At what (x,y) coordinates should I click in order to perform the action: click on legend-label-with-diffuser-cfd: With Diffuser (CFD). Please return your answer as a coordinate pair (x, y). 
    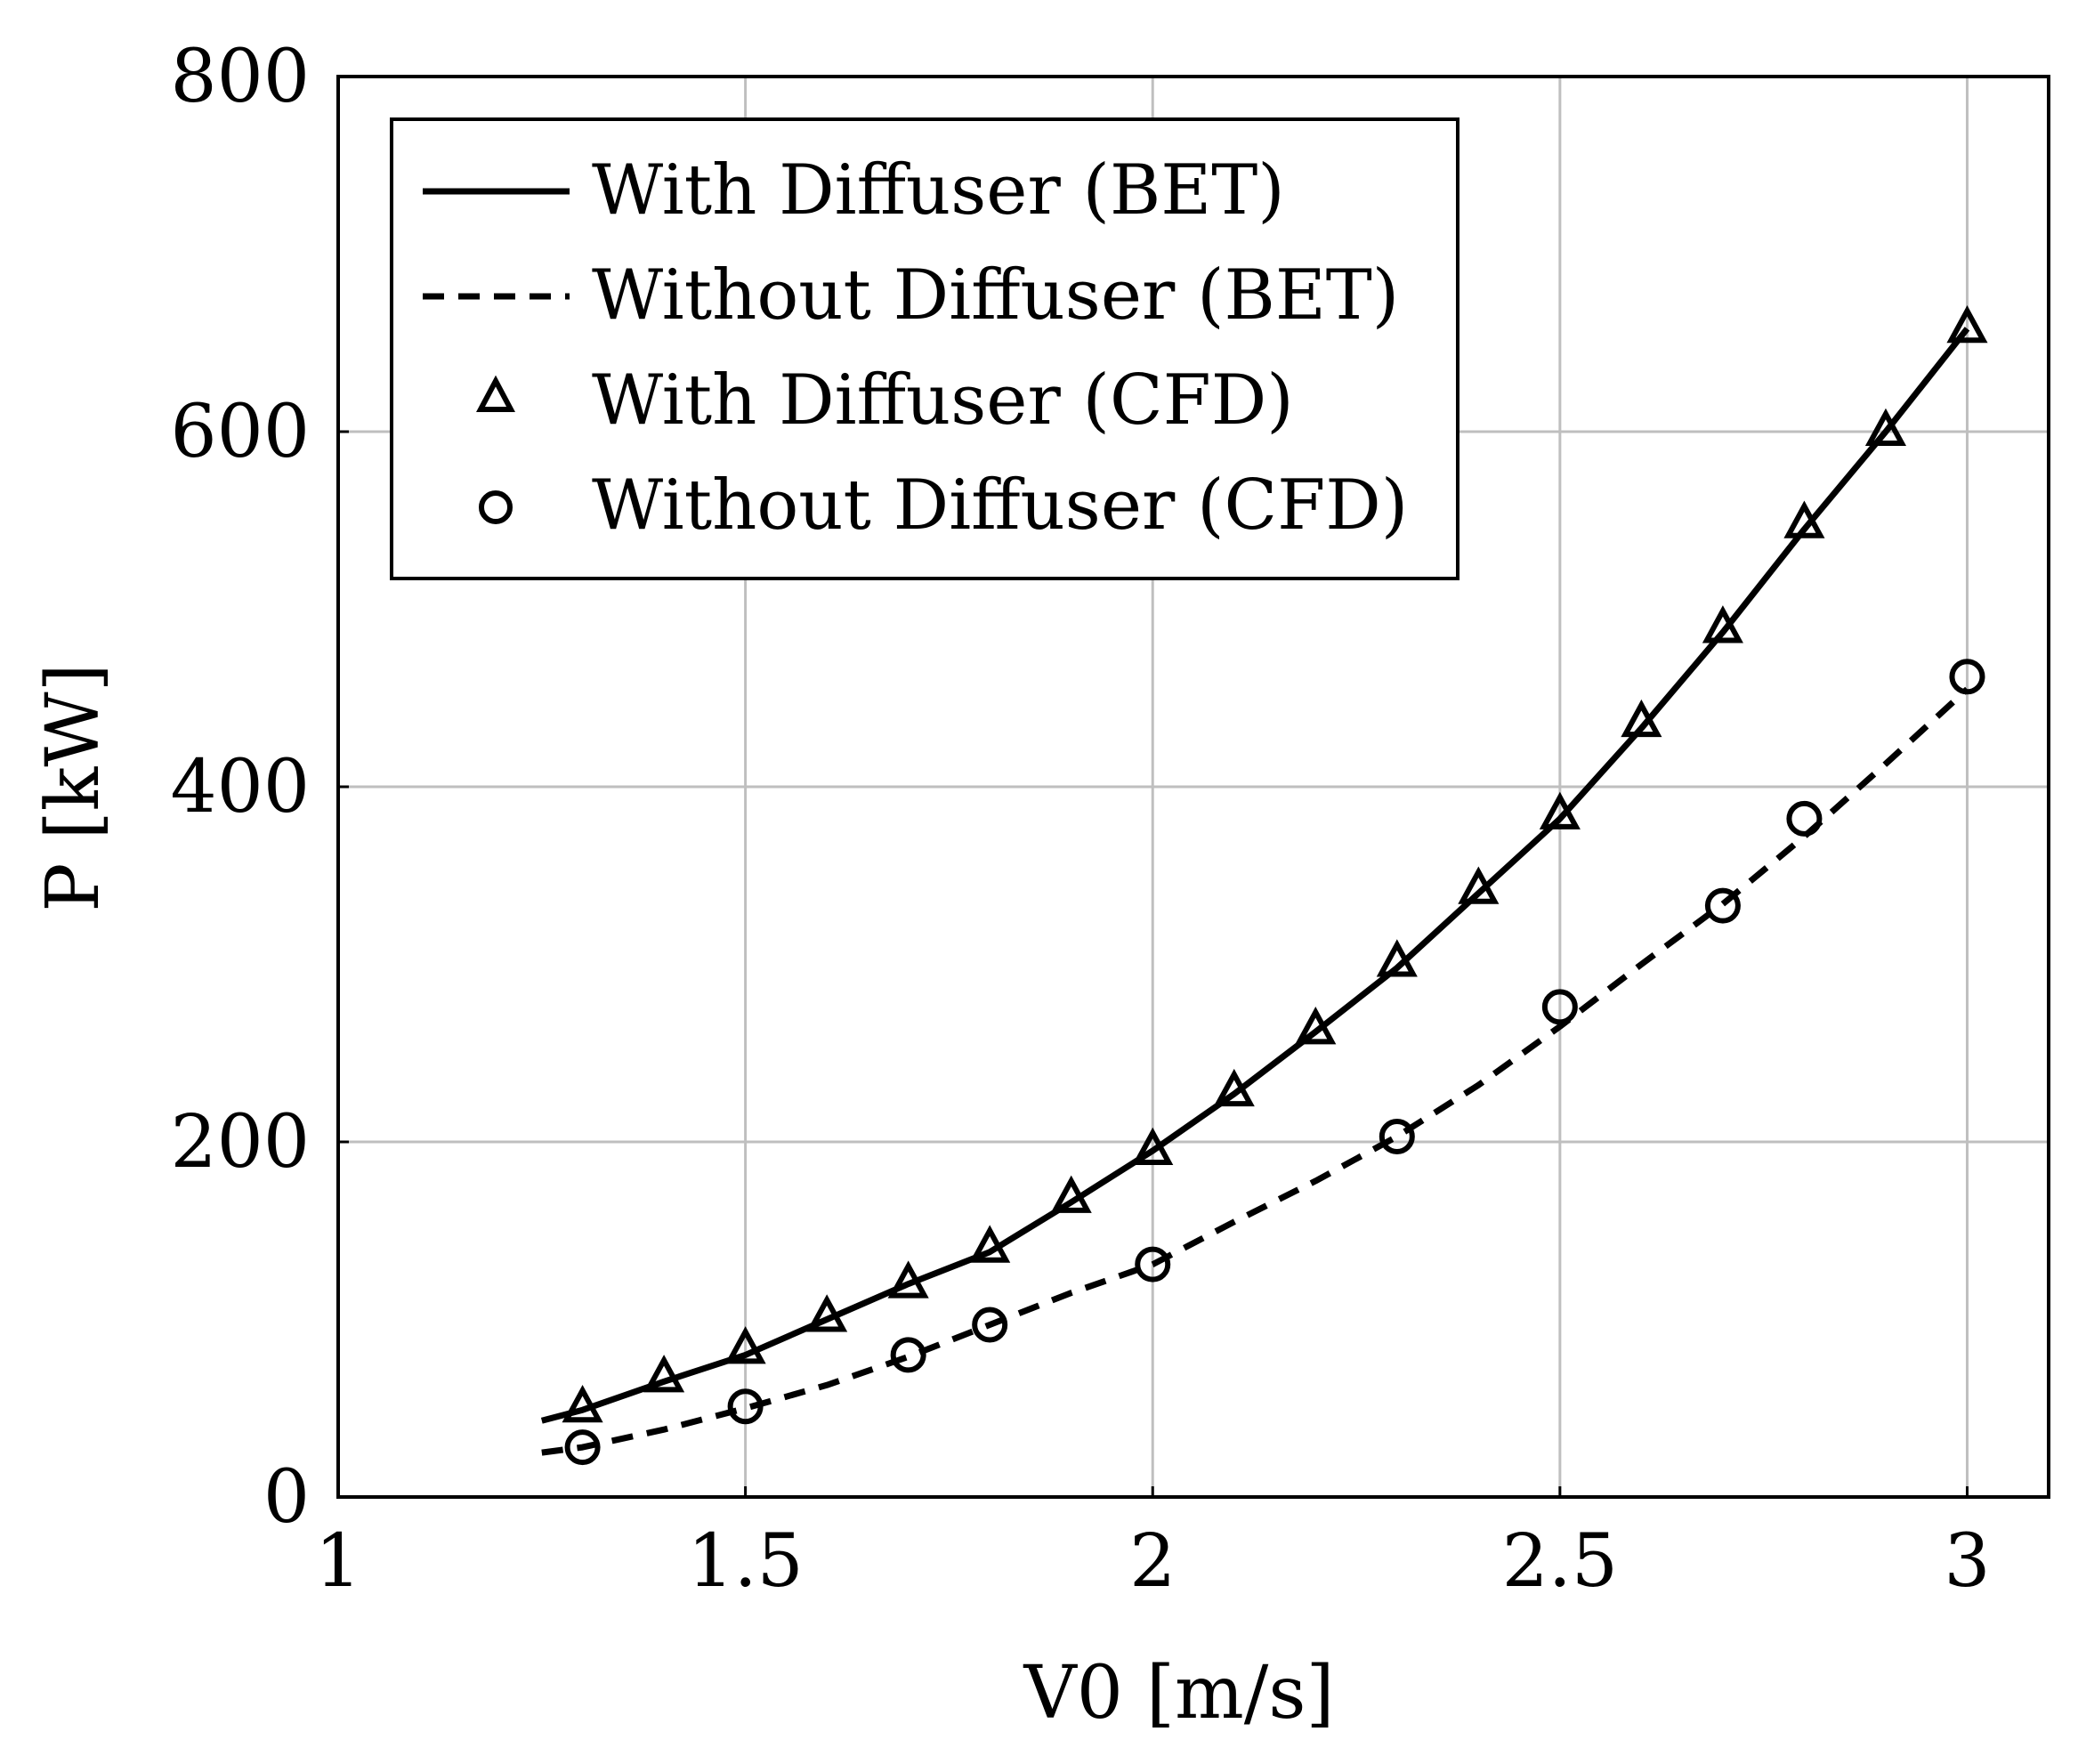
    Looking at the image, I should click on (943, 401).